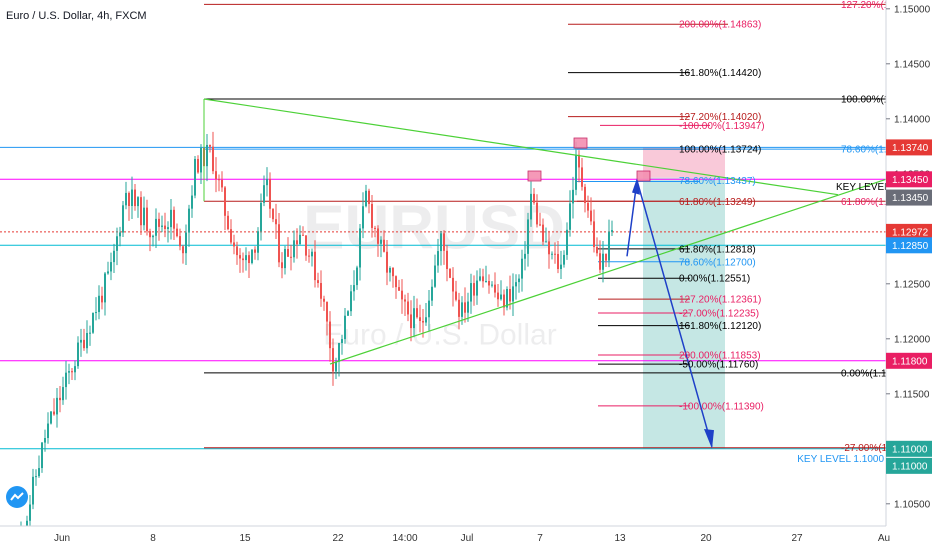 The width and height of the screenshot is (932, 550). Describe the element at coordinates (720, 355) in the screenshot. I see `fib-label-17: 200.00%(1.11853)` at that location.